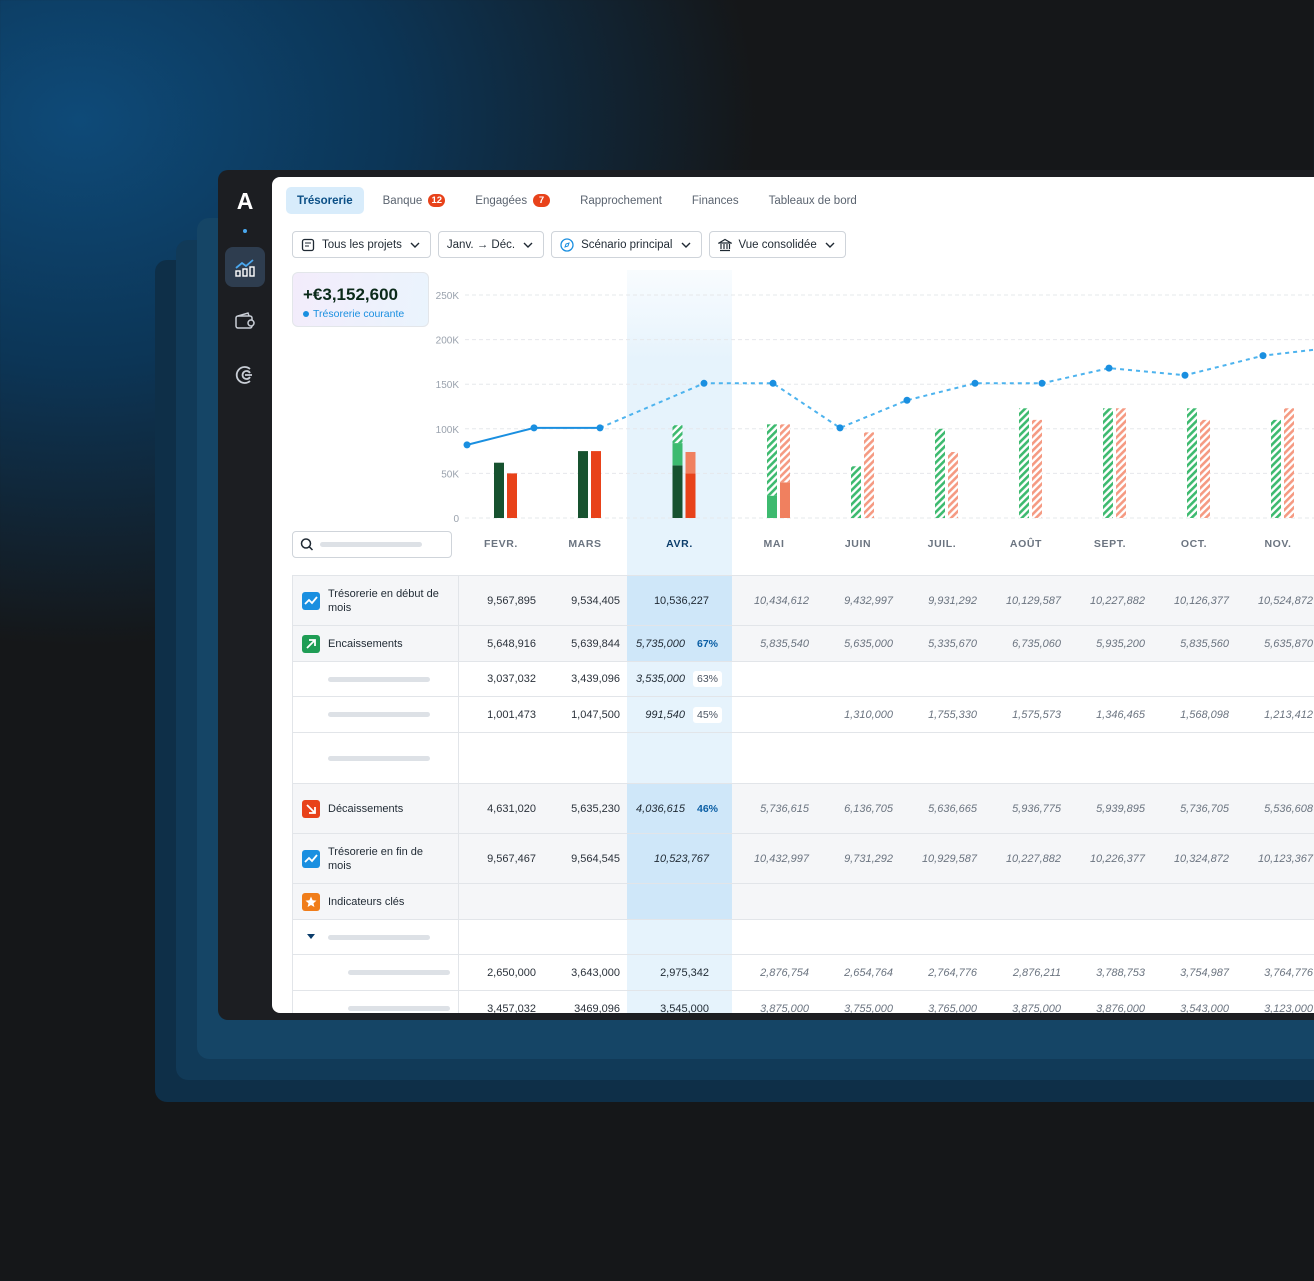 This screenshot has height=1281, width=1314. Describe the element at coordinates (1285, 600) in the screenshot. I see `cell-value: 10,524,872` at that location.